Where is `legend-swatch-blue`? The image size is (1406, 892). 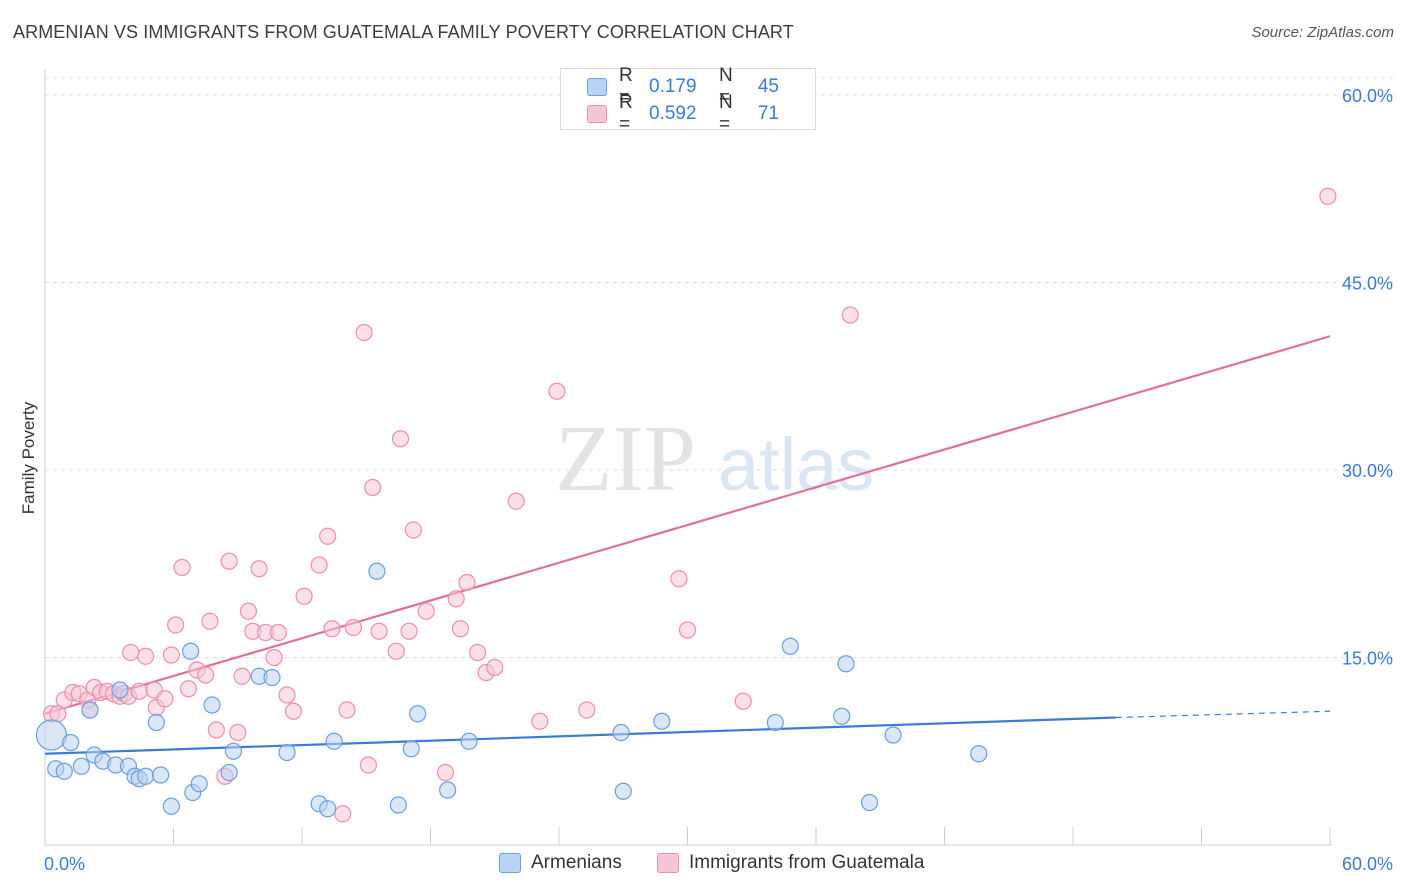 legend-swatch-blue is located at coordinates (597, 87).